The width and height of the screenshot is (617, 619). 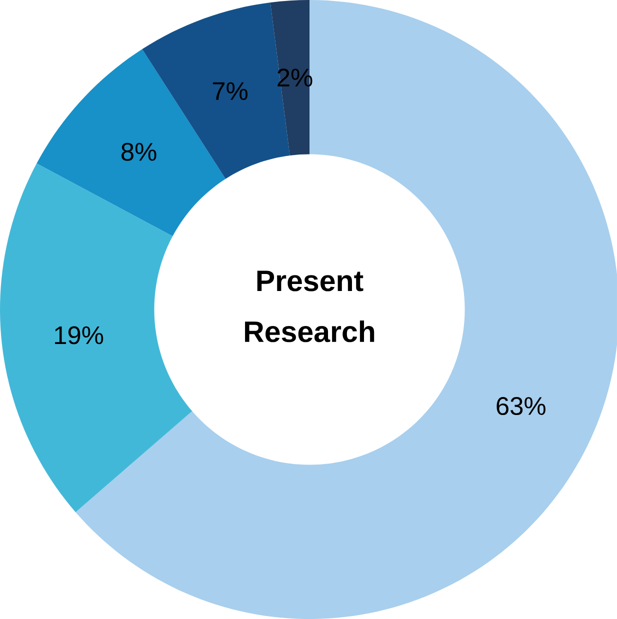 What do you see at coordinates (79, 335) in the screenshot?
I see `data-label: 19%` at bounding box center [79, 335].